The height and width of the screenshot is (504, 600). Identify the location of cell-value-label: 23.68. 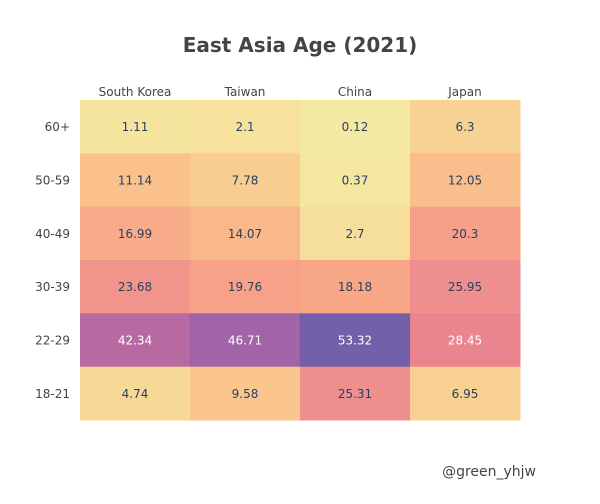
(135, 287).